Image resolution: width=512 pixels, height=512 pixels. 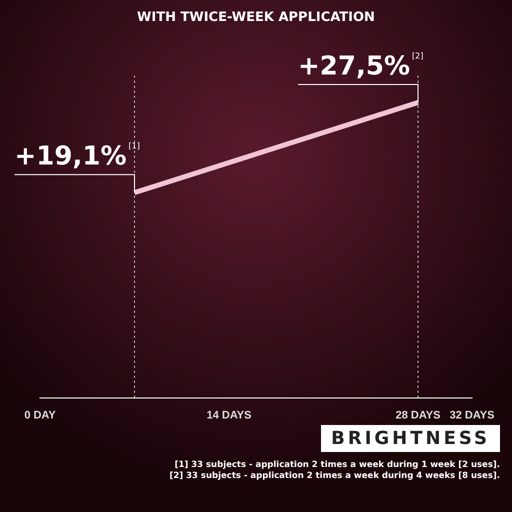 I want to click on x-tick-label: 32 DAYS, so click(x=472, y=415).